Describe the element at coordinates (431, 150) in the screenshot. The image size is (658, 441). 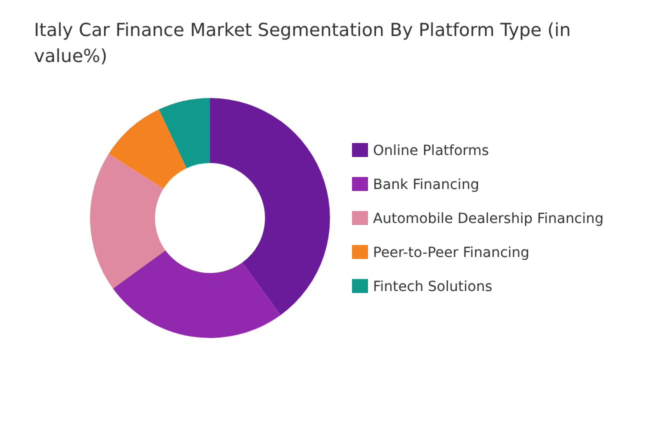
I see `legend-label: Online Platforms` at that location.